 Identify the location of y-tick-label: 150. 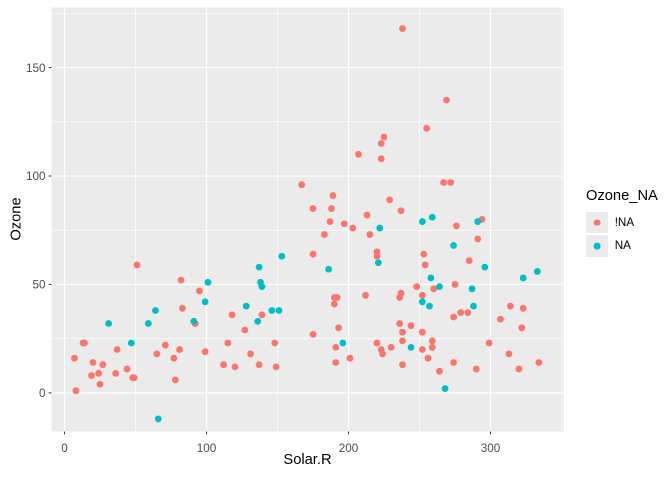
(36, 68).